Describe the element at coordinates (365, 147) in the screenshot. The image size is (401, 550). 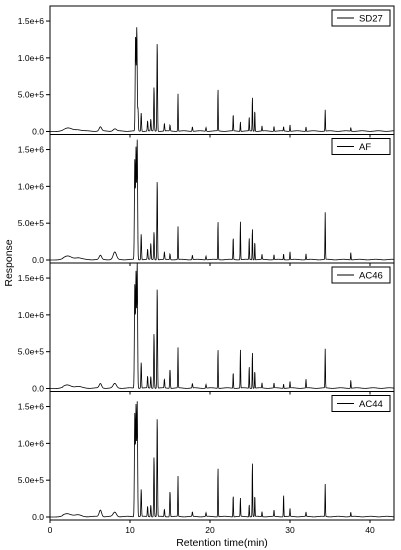
I see `legend-label: AF` at that location.